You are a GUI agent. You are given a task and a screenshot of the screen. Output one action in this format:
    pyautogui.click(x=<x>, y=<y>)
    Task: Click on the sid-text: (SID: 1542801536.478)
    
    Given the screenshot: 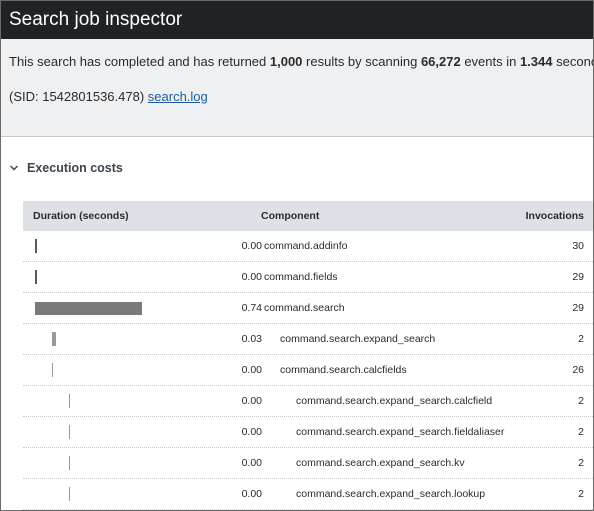 What is the action you would take?
    pyautogui.click(x=77, y=96)
    